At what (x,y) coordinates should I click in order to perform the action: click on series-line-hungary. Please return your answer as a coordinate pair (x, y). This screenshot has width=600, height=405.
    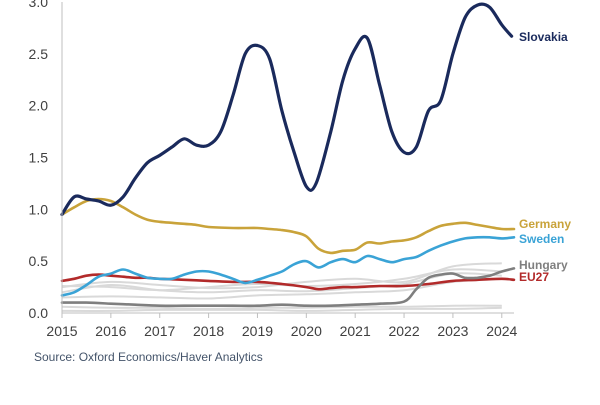
    Looking at the image, I should click on (288, 287).